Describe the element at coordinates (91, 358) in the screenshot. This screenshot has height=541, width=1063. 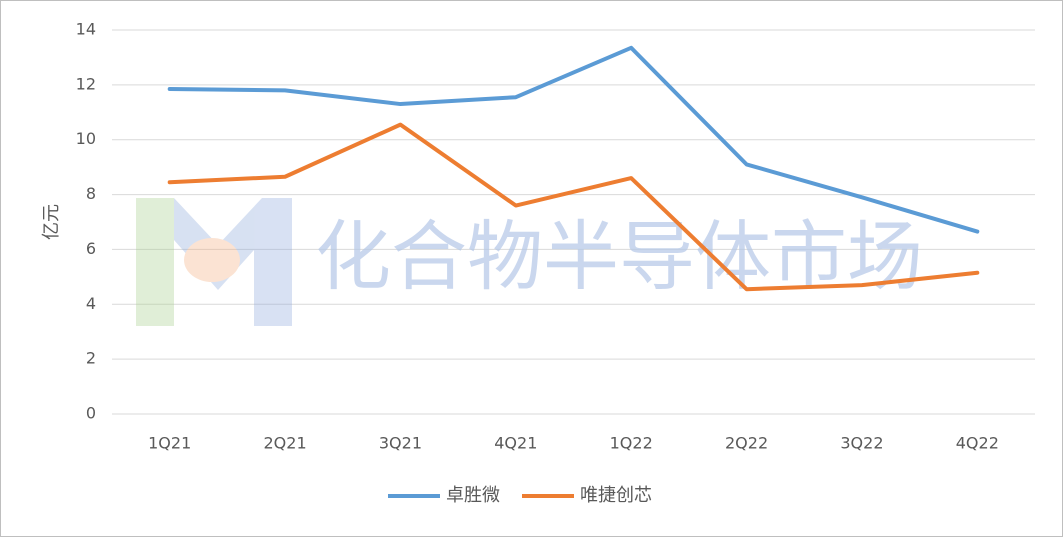
I see `y-tick-label: 2` at that location.